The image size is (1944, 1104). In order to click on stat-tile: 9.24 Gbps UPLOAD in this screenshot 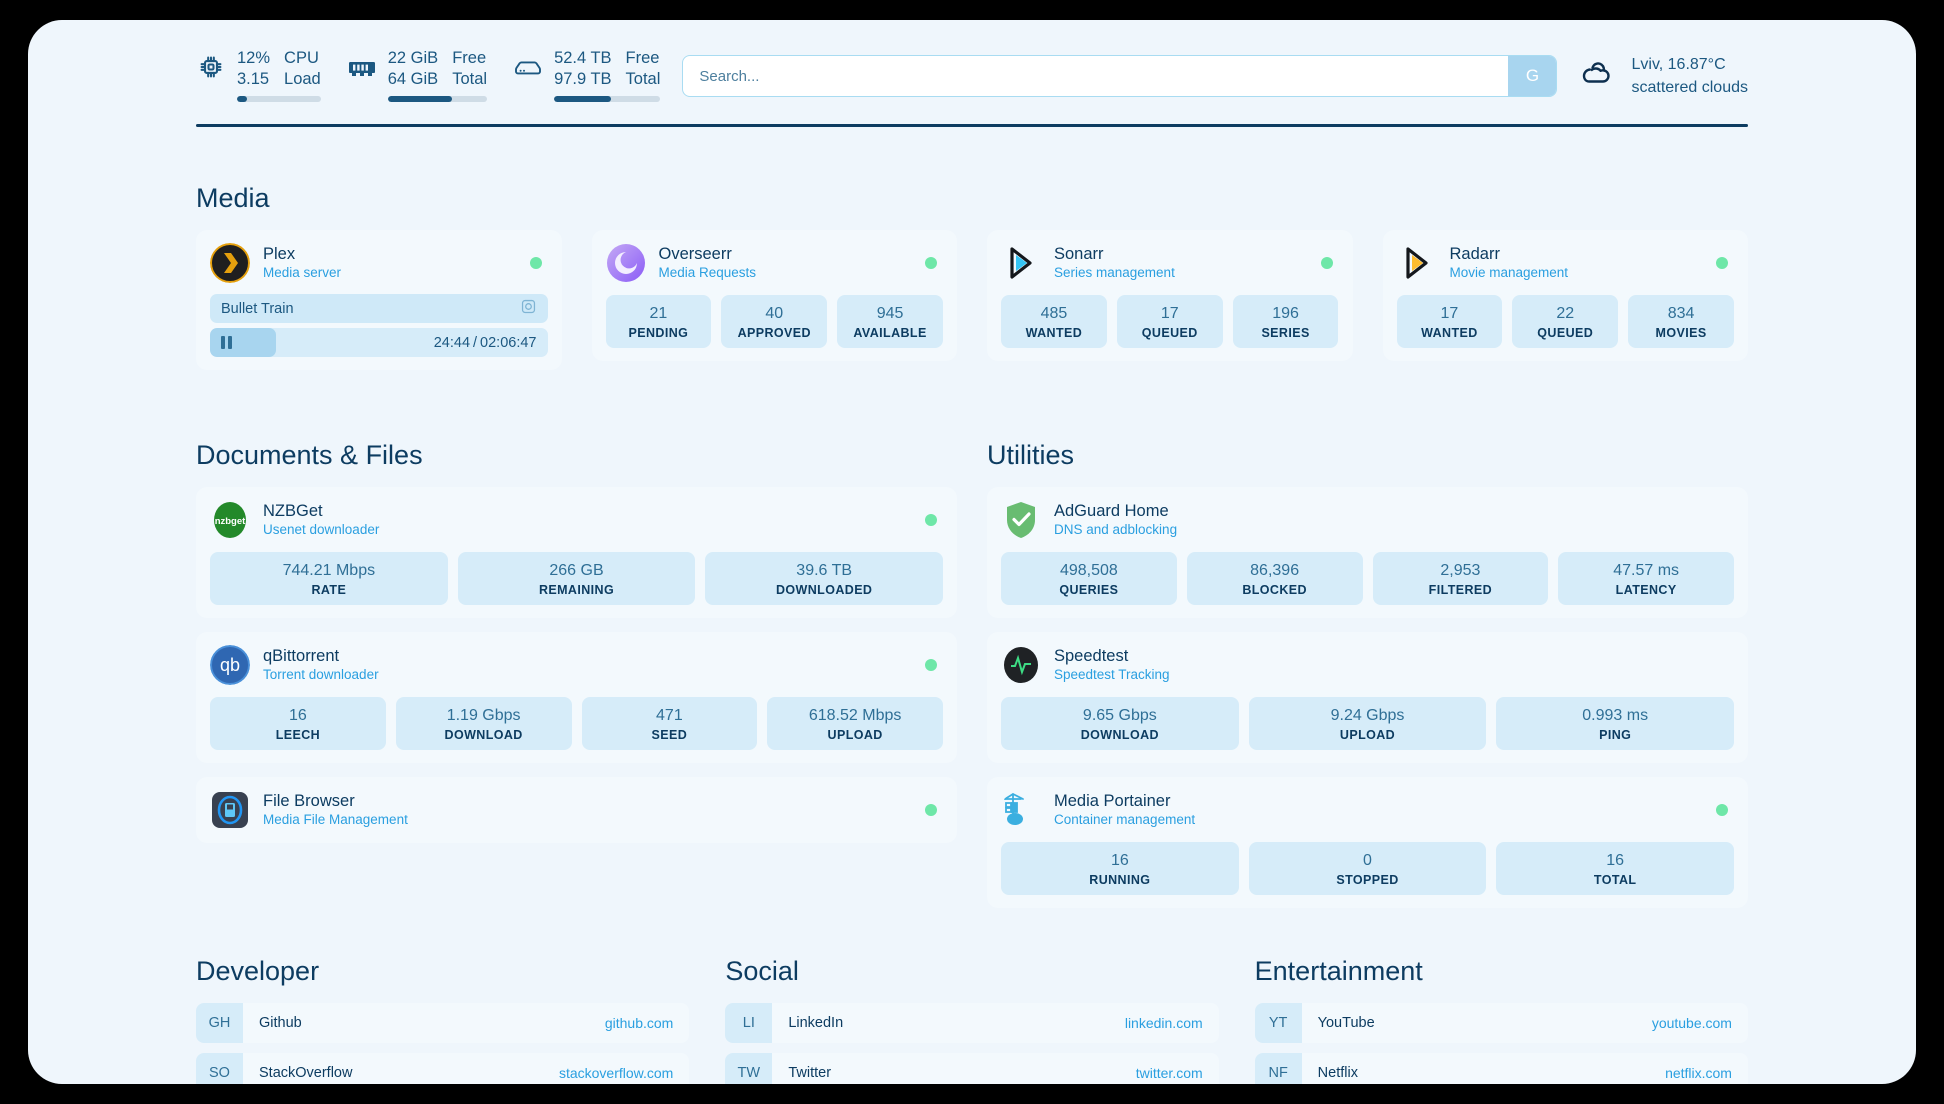, I will do `click(1367, 724)`.